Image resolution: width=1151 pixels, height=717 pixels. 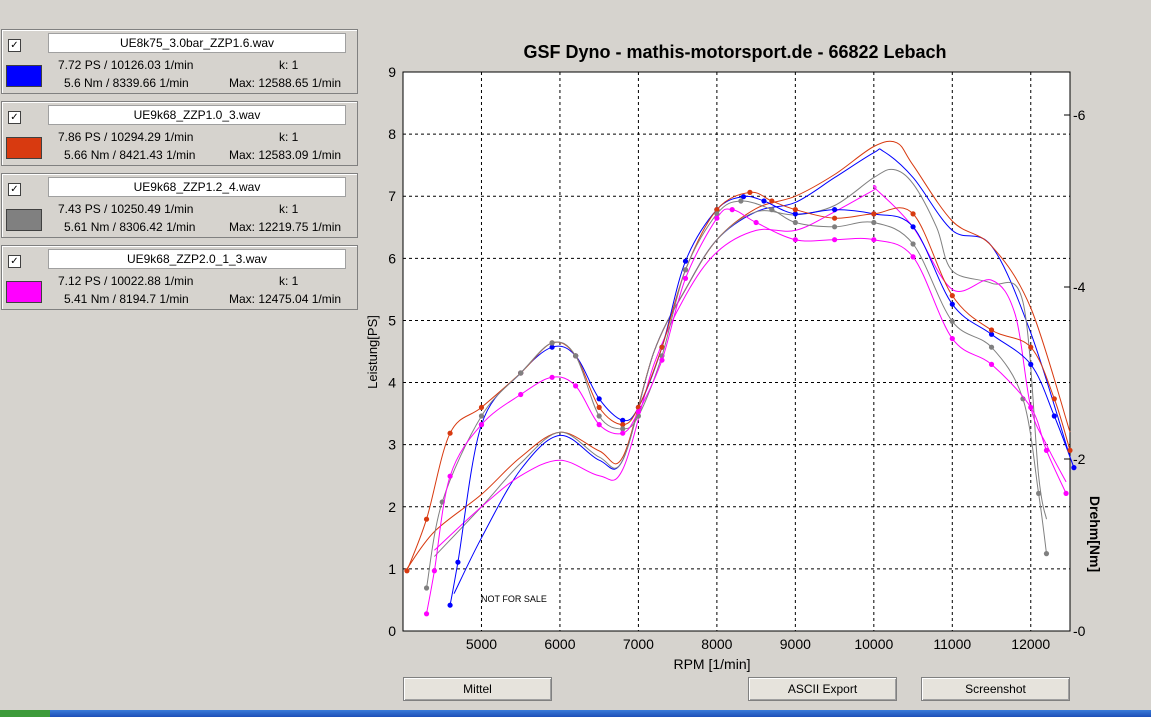 What do you see at coordinates (758, 644) in the screenshot?
I see `x-tick-labels: 5000 6000 7000 8000 9000 10000 11000 12000` at bounding box center [758, 644].